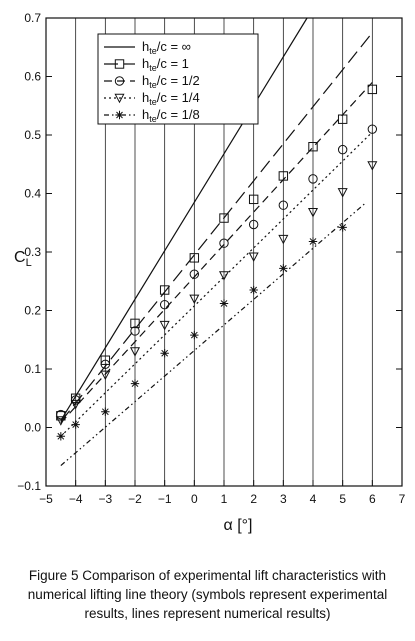  Describe the element at coordinates (32, 77) in the screenshot. I see `y-tick-label: 0.6` at that location.